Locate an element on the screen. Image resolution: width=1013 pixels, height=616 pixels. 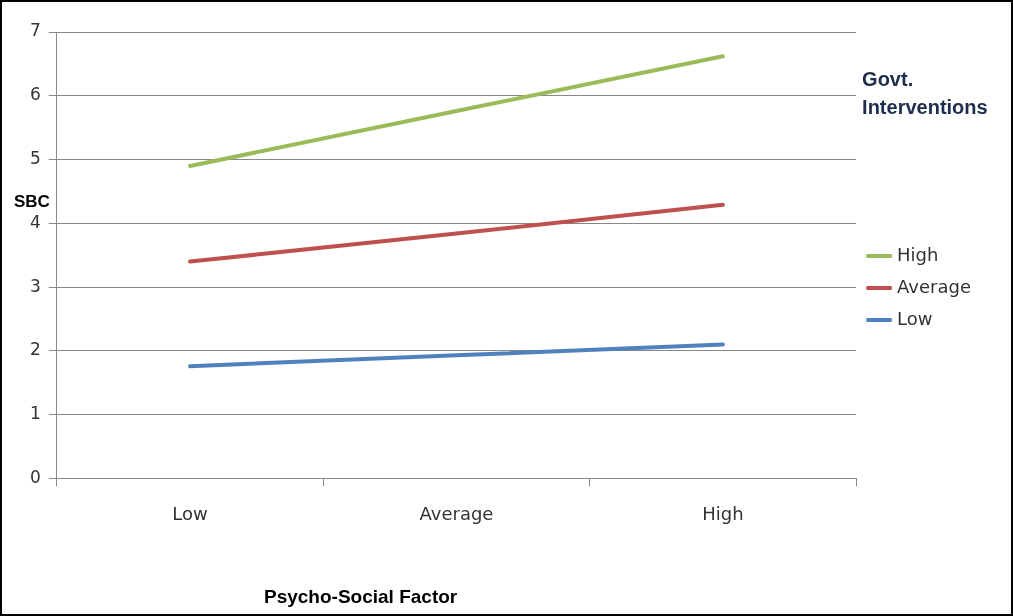
x-tick-label: Low is located at coordinates (190, 513).